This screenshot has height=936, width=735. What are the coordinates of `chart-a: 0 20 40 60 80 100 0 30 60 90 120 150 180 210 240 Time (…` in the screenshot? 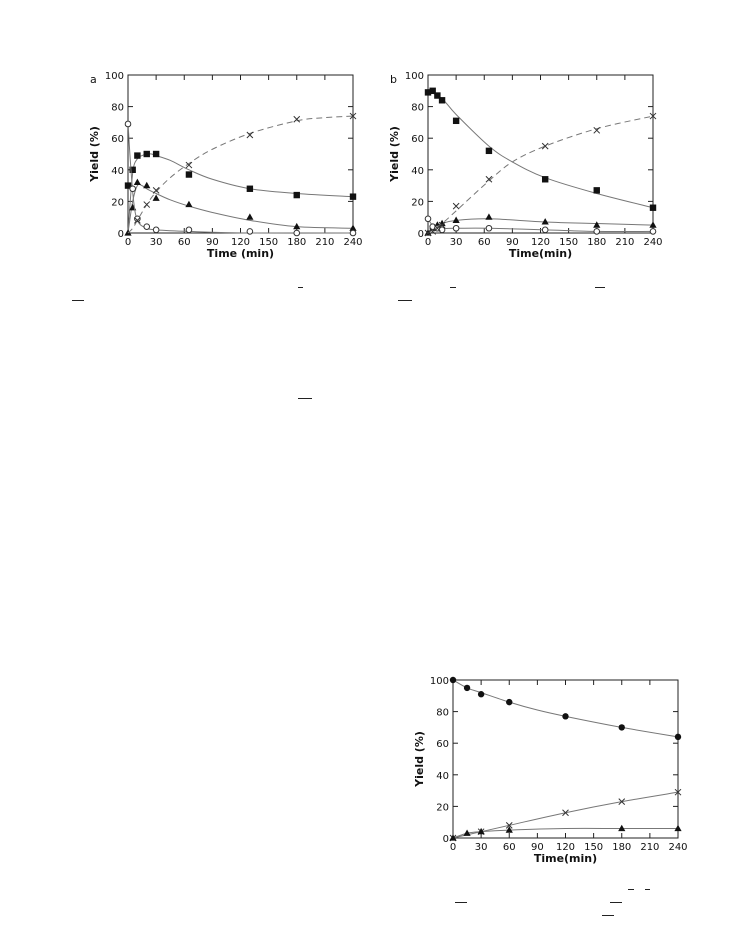 It's located at (225, 165).